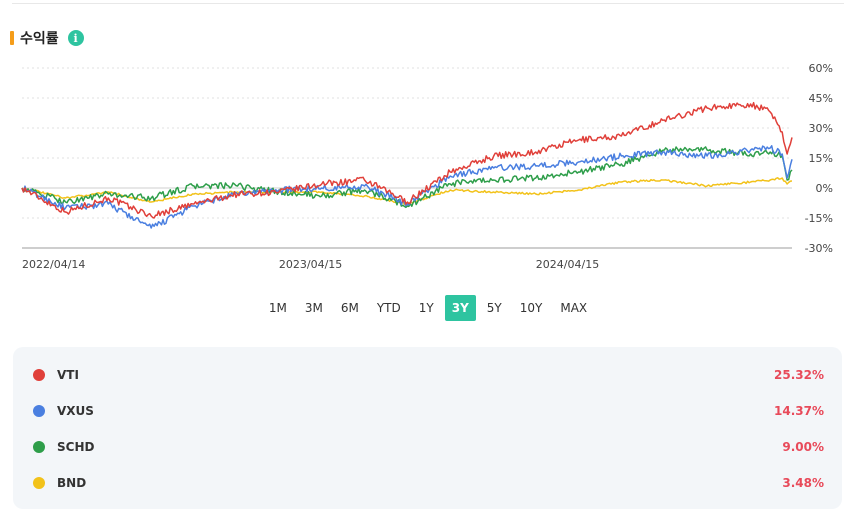  What do you see at coordinates (819, 218) in the screenshot?
I see `y-tick-label: -15%` at bounding box center [819, 218].